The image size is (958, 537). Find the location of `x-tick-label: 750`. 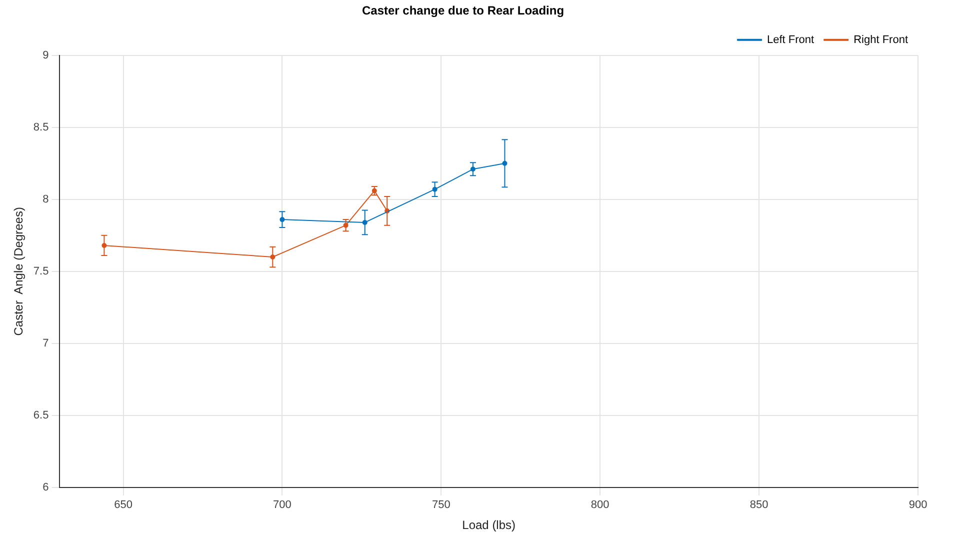

x-tick-label: 750 is located at coordinates (441, 505).